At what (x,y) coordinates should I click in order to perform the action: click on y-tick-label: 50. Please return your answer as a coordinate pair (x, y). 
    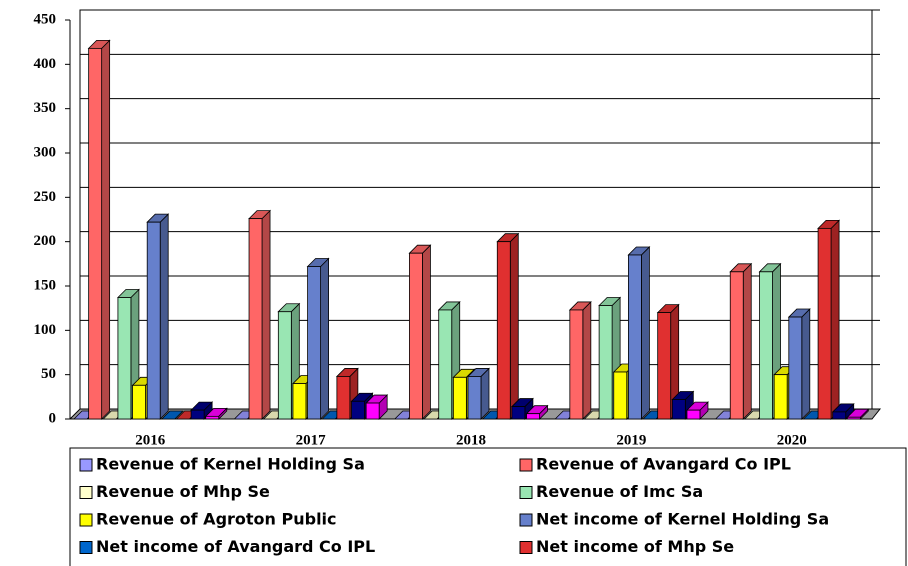
    Looking at the image, I should click on (48, 374).